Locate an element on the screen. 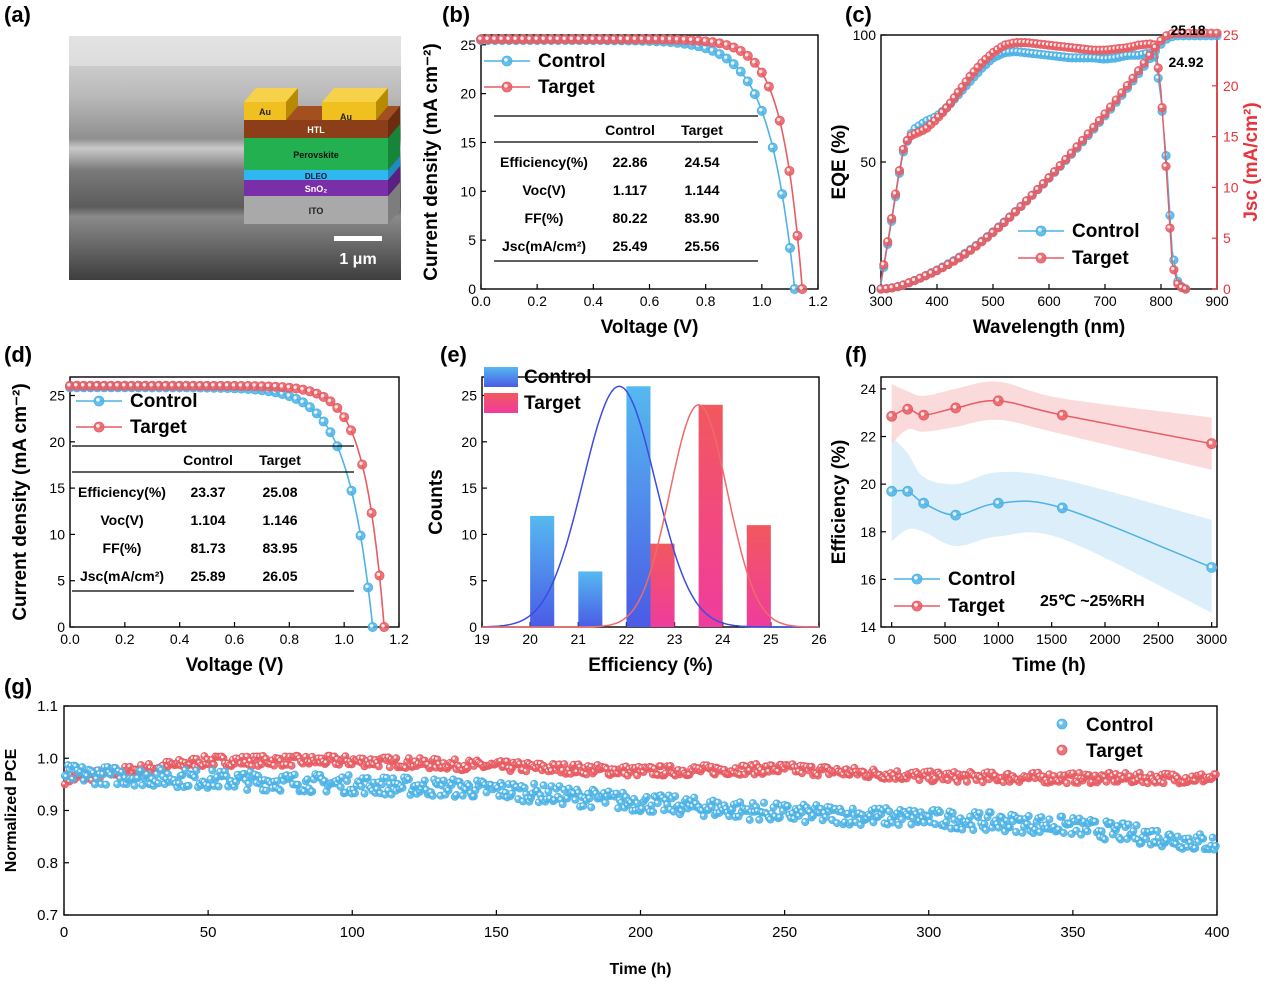 Image resolution: width=1269 pixels, height=981 pixels. x-tick-label: 900 is located at coordinates (1217, 301).